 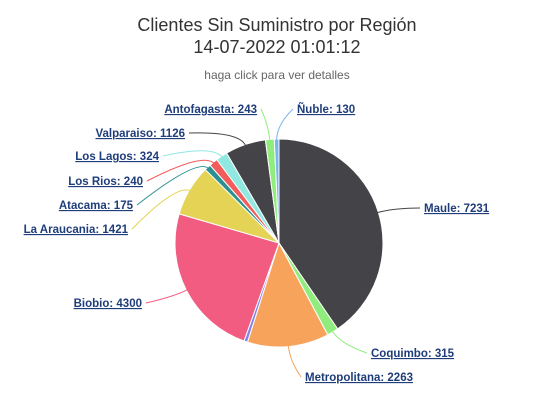 What do you see at coordinates (140, 134) in the screenshot?
I see `data-label-valparaiso: Valparaiso: 1126` at bounding box center [140, 134].